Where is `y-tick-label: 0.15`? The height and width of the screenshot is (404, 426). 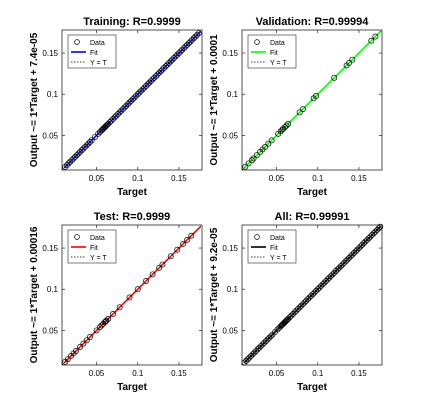
y-tick-label: 0.15 is located at coordinates (230, 53).